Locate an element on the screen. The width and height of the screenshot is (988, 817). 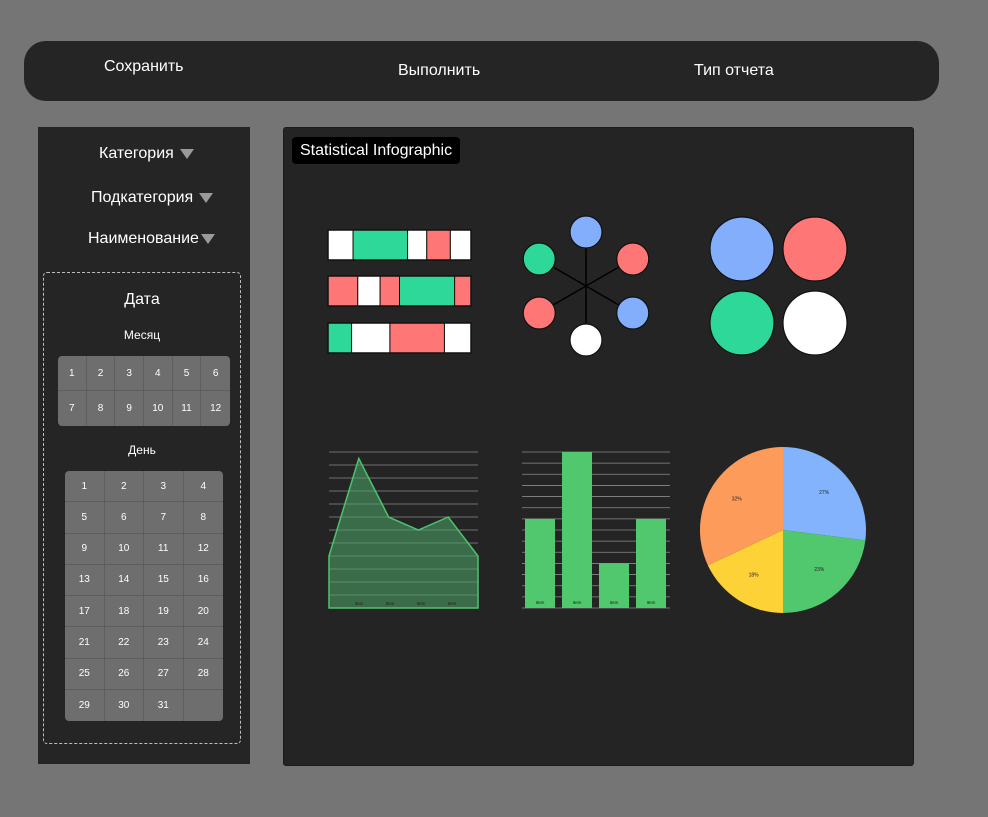
pie-slice-label: 27% is located at coordinates (824, 493).